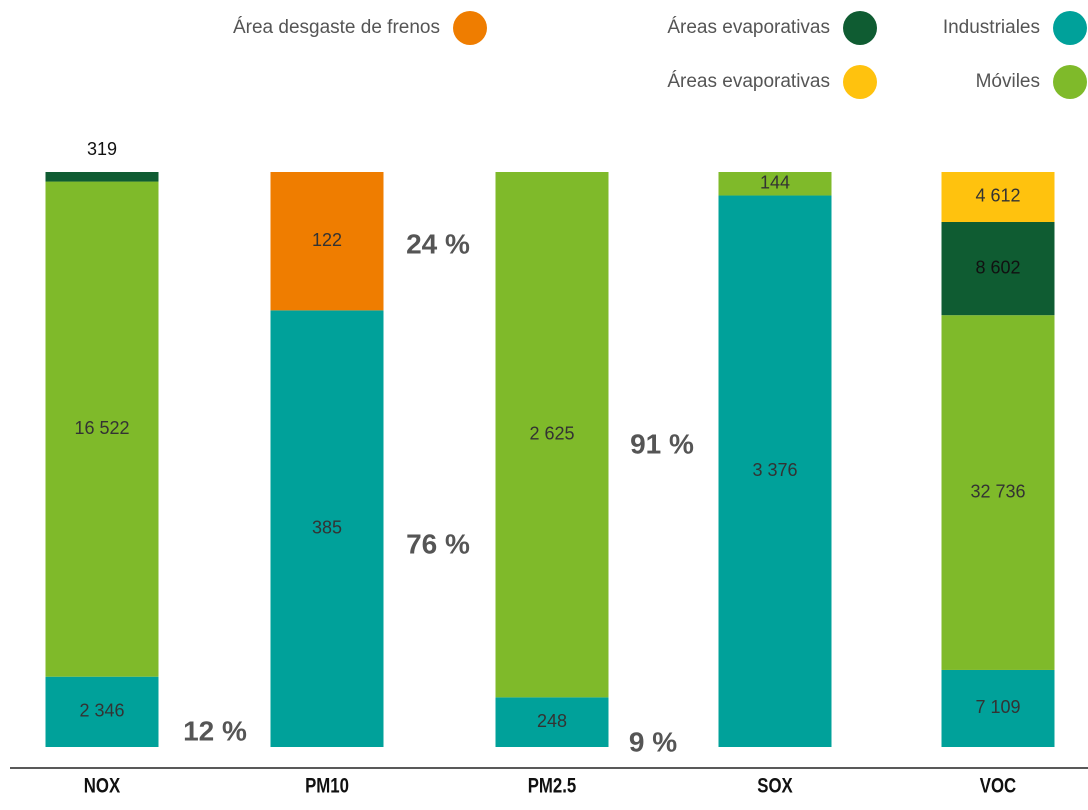  Describe the element at coordinates (438, 543) in the screenshot. I see `annotation: 76 %` at that location.